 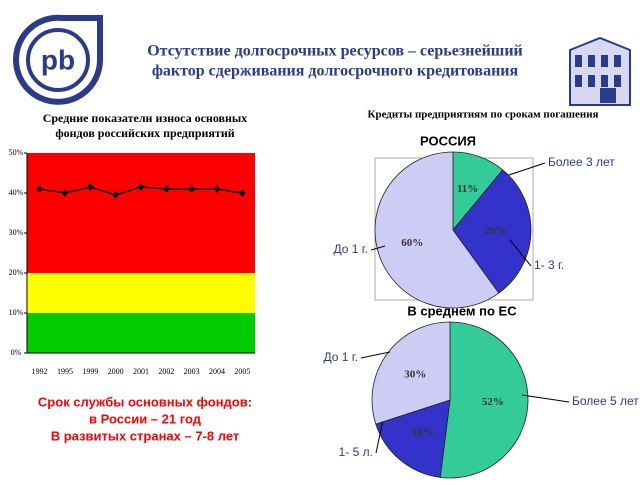 I want to click on x-tick-label: 1992, so click(x=40, y=371).